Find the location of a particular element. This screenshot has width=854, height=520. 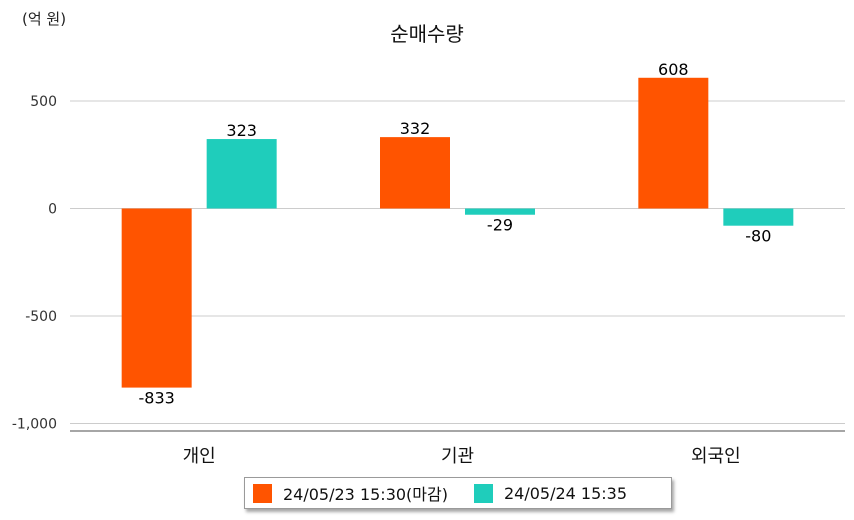

legend-label-series-2: 24/05/24 15:35 is located at coordinates (565, 493).